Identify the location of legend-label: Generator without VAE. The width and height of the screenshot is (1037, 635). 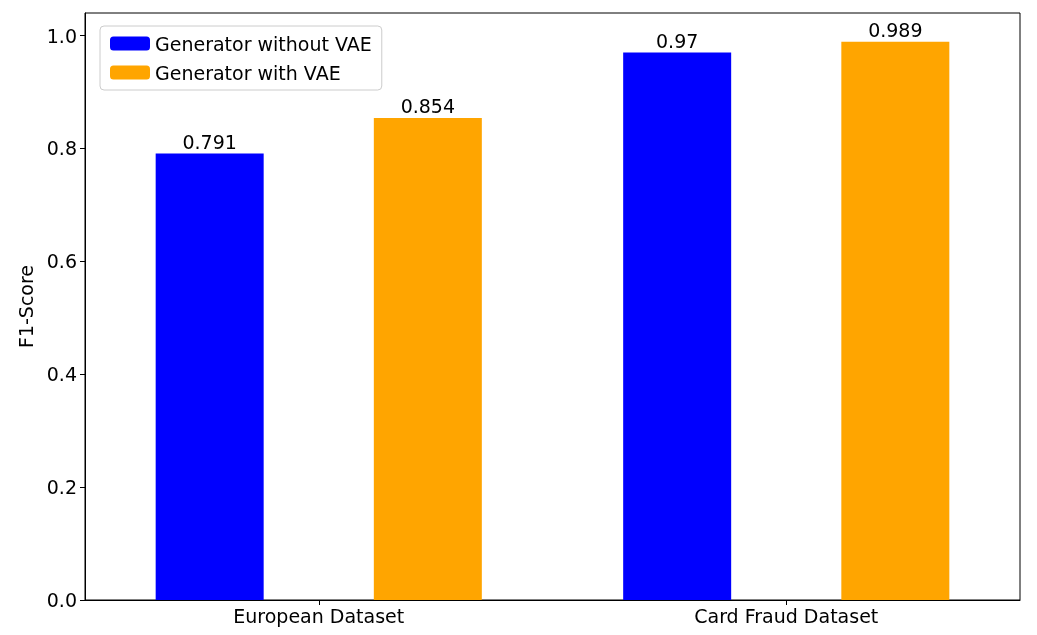
(263, 43).